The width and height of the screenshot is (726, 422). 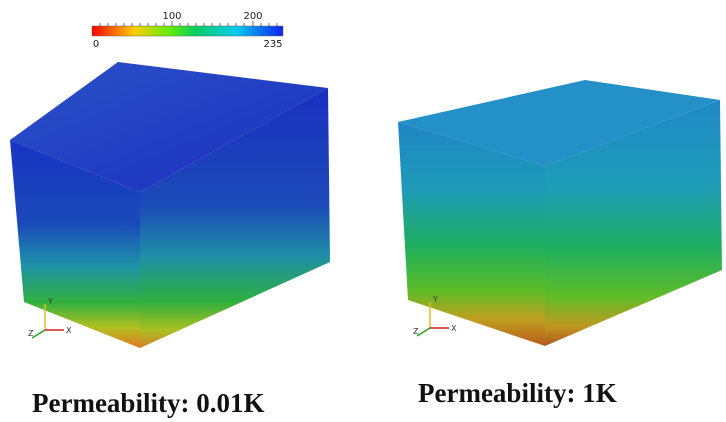 What do you see at coordinates (252, 16) in the screenshot?
I see `colorbar-label: 200` at bounding box center [252, 16].